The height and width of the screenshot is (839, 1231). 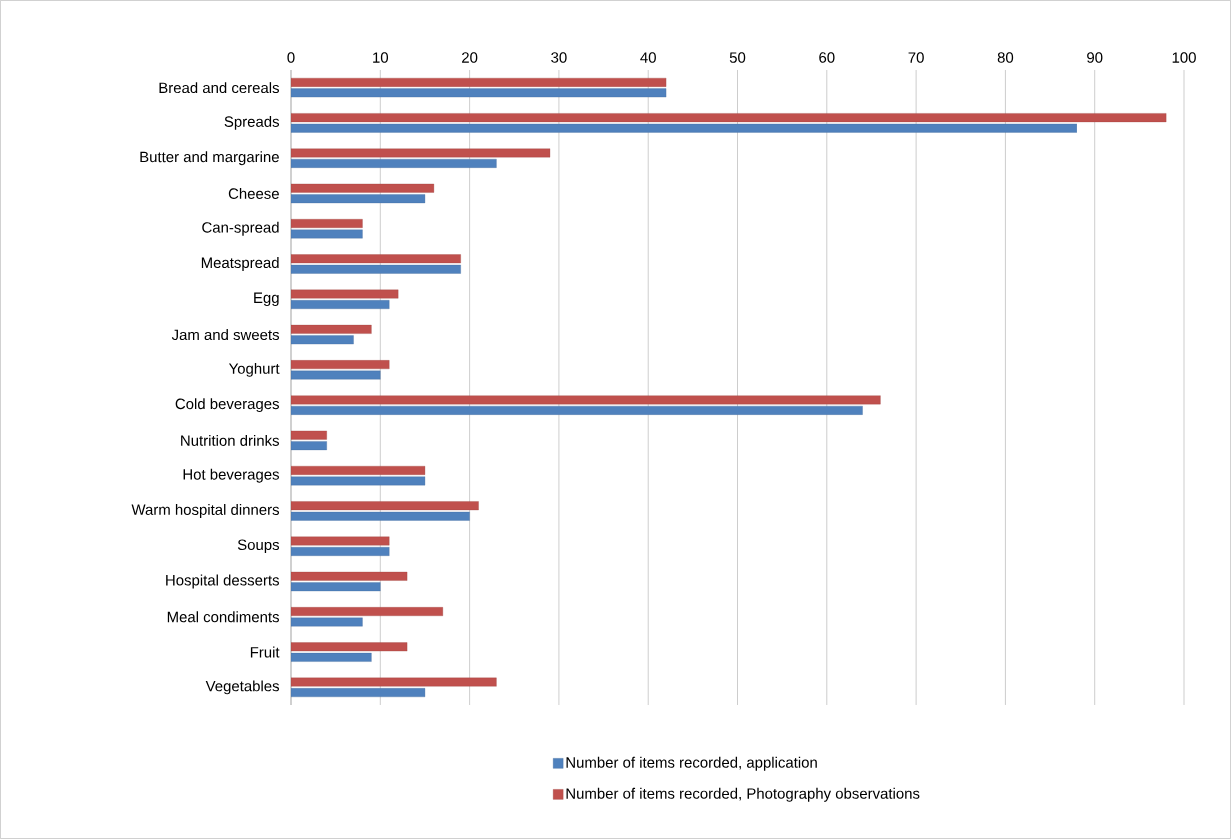 What do you see at coordinates (252, 122) in the screenshot?
I see `y-tick-label: Spreads` at bounding box center [252, 122].